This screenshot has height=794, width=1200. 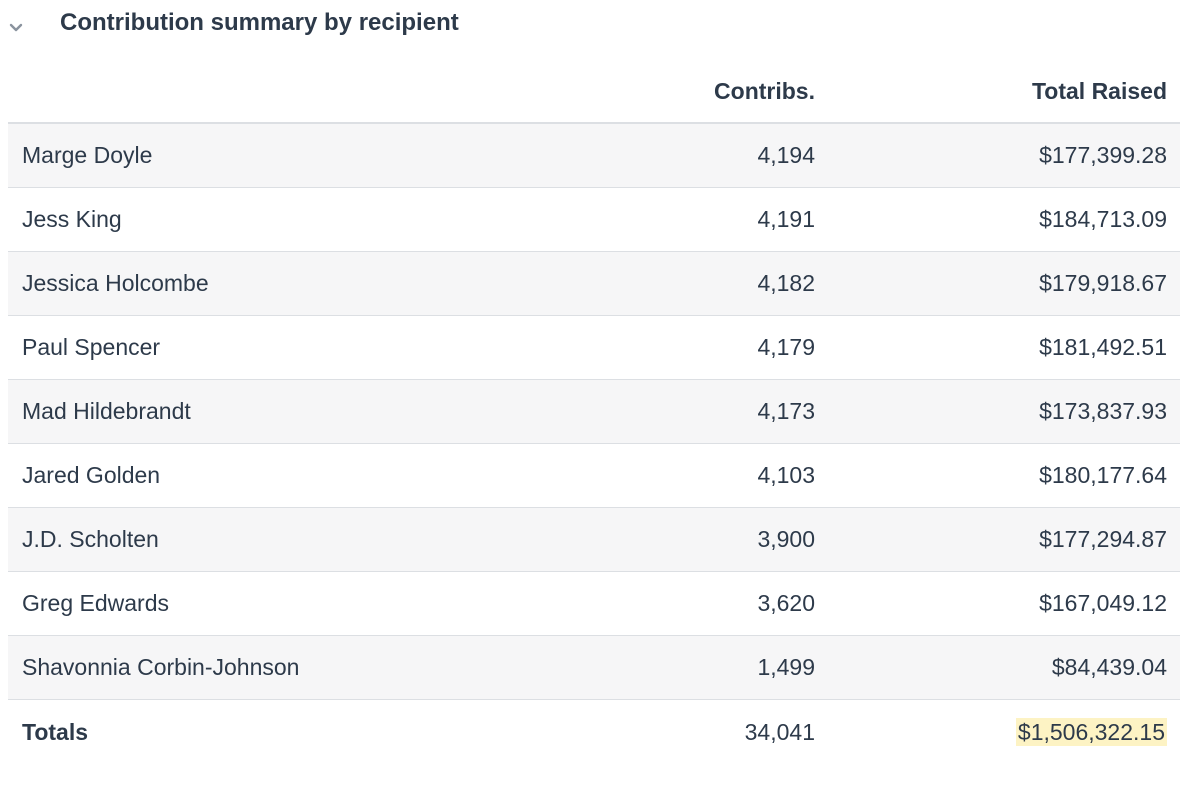 I want to click on recipient-name: J.D. Scholten, so click(x=318, y=539).